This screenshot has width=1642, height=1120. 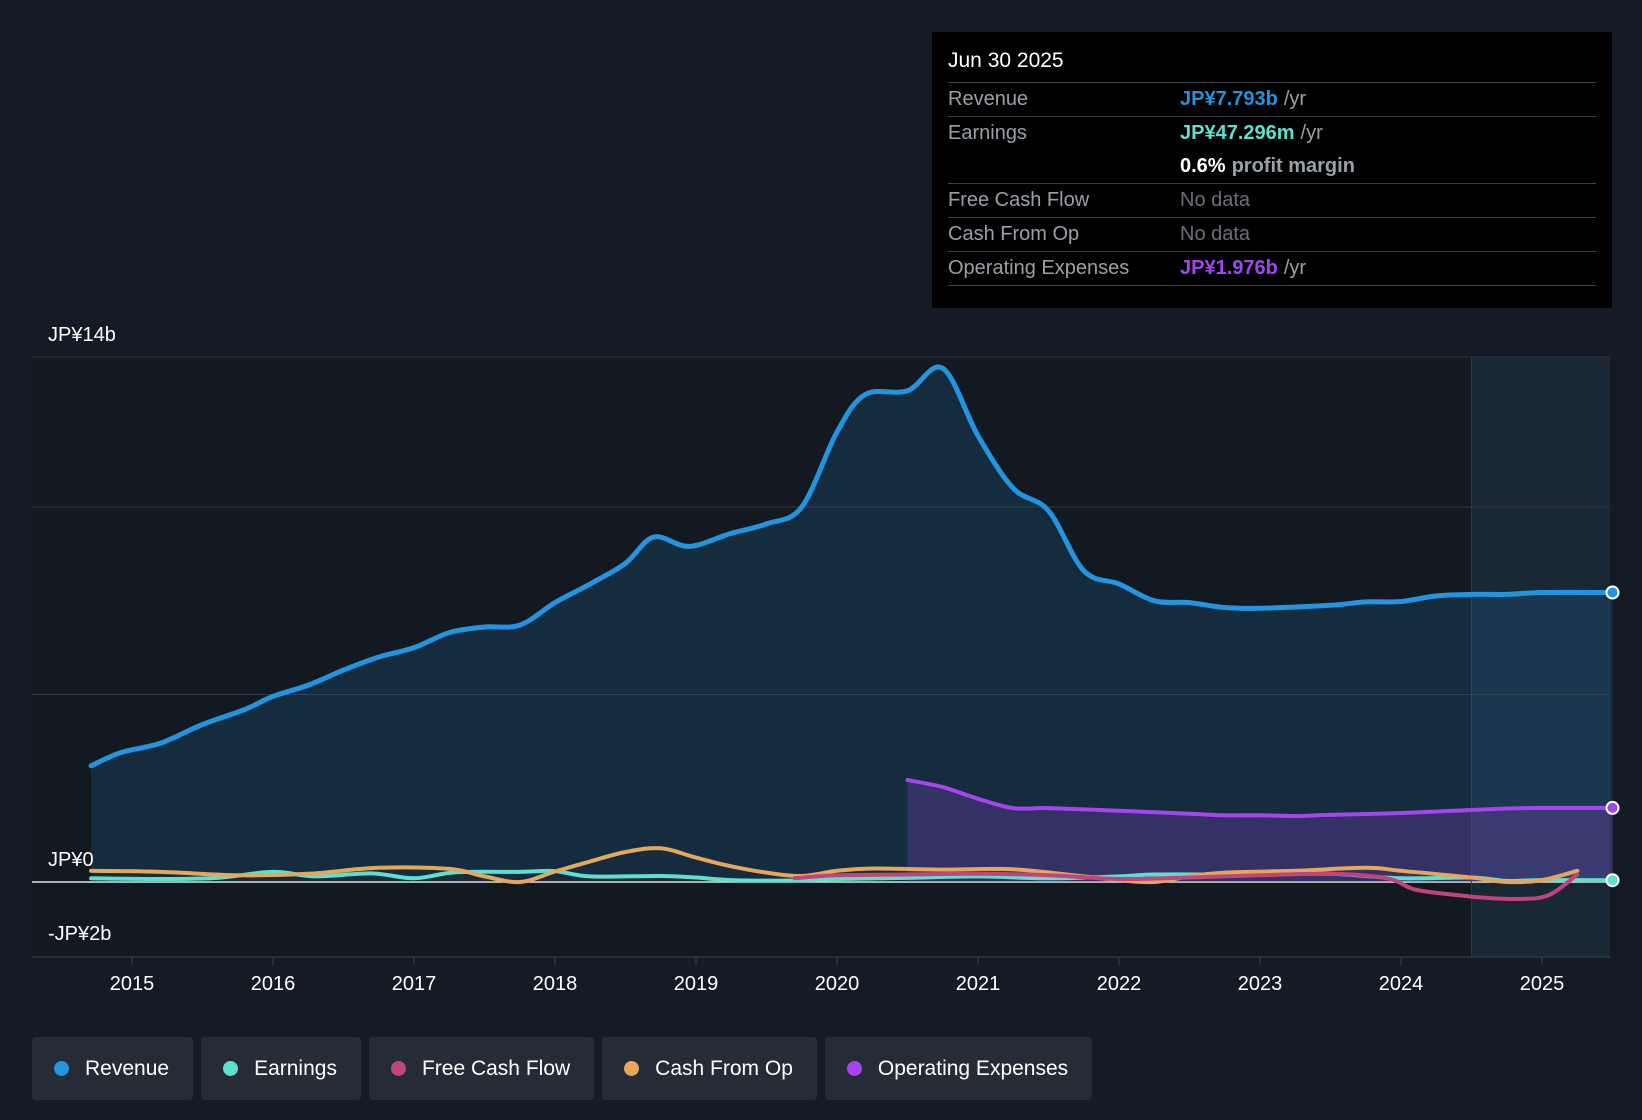 I want to click on cash-from-op-line, so click(x=834, y=865).